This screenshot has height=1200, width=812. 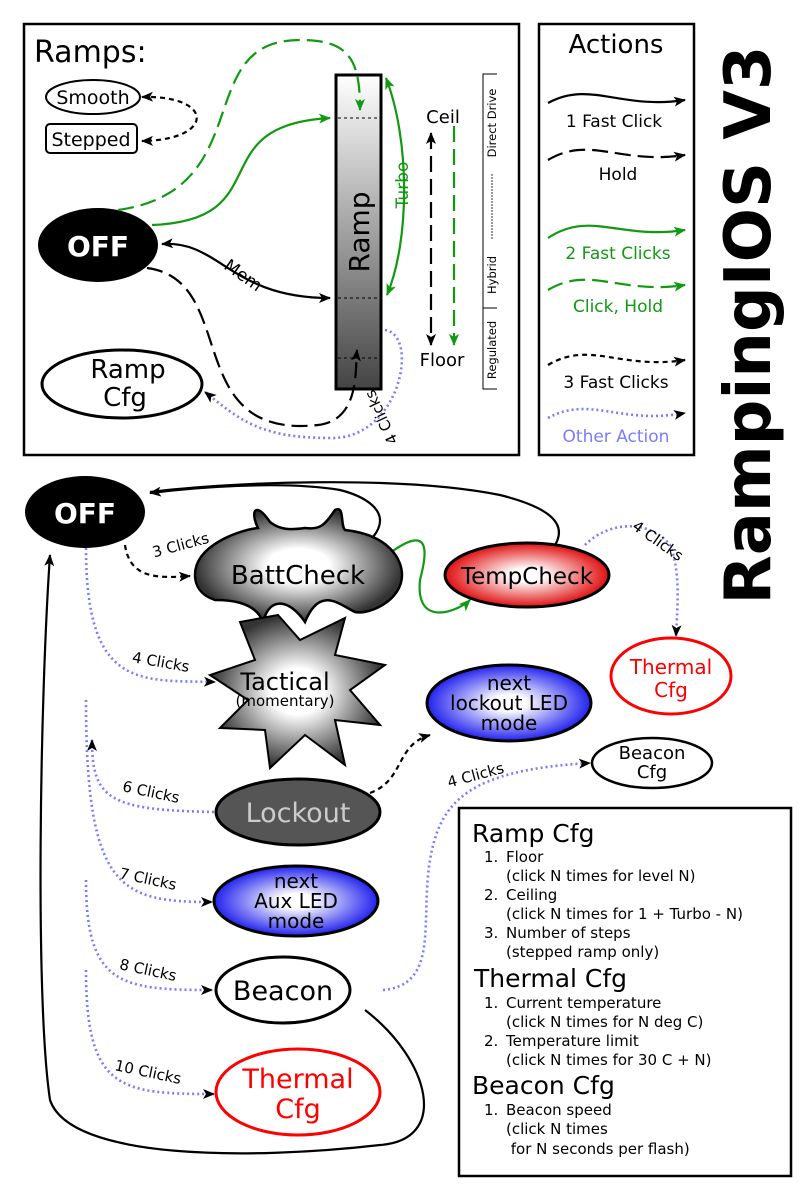 I want to click on legend-line-other-action, so click(x=616, y=413).